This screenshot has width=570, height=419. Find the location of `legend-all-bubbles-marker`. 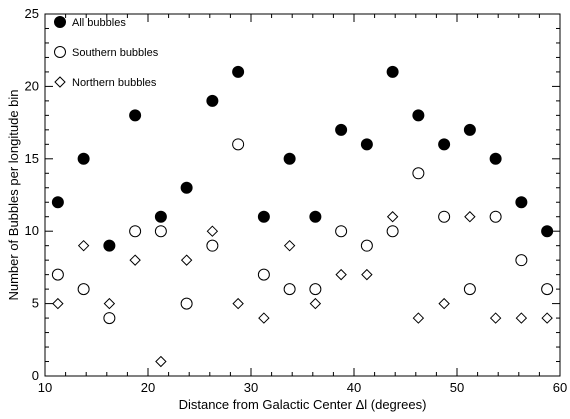

legend-all-bubbles-marker is located at coordinates (60, 22).